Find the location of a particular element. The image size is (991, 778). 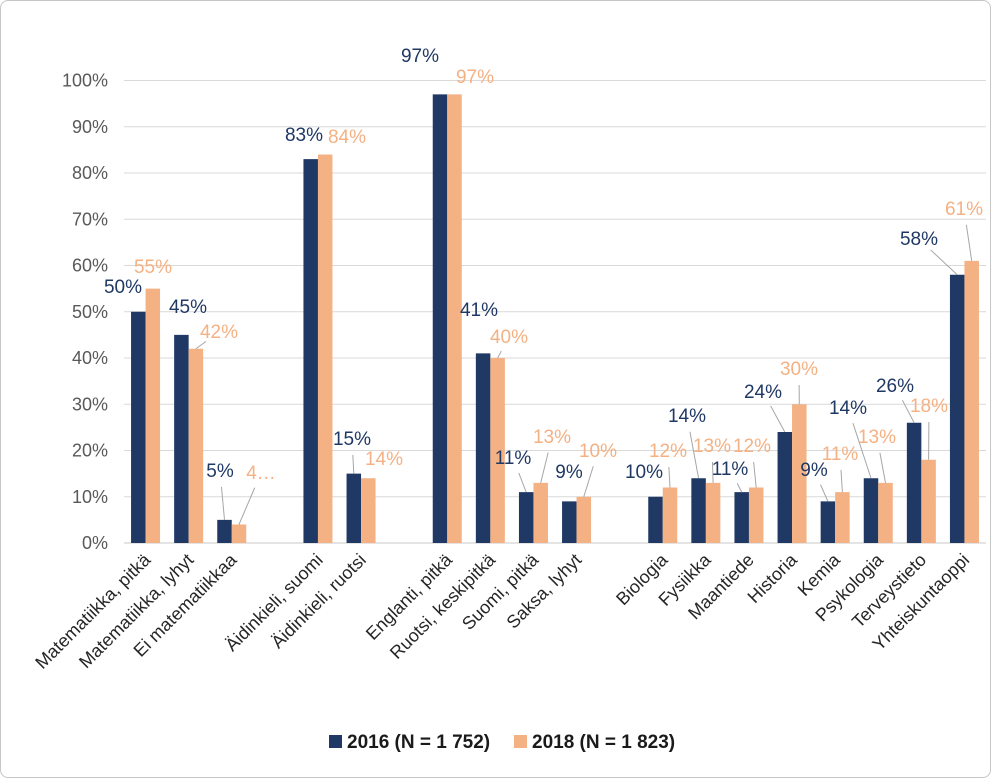

category-label: Historia is located at coordinates (773, 578).